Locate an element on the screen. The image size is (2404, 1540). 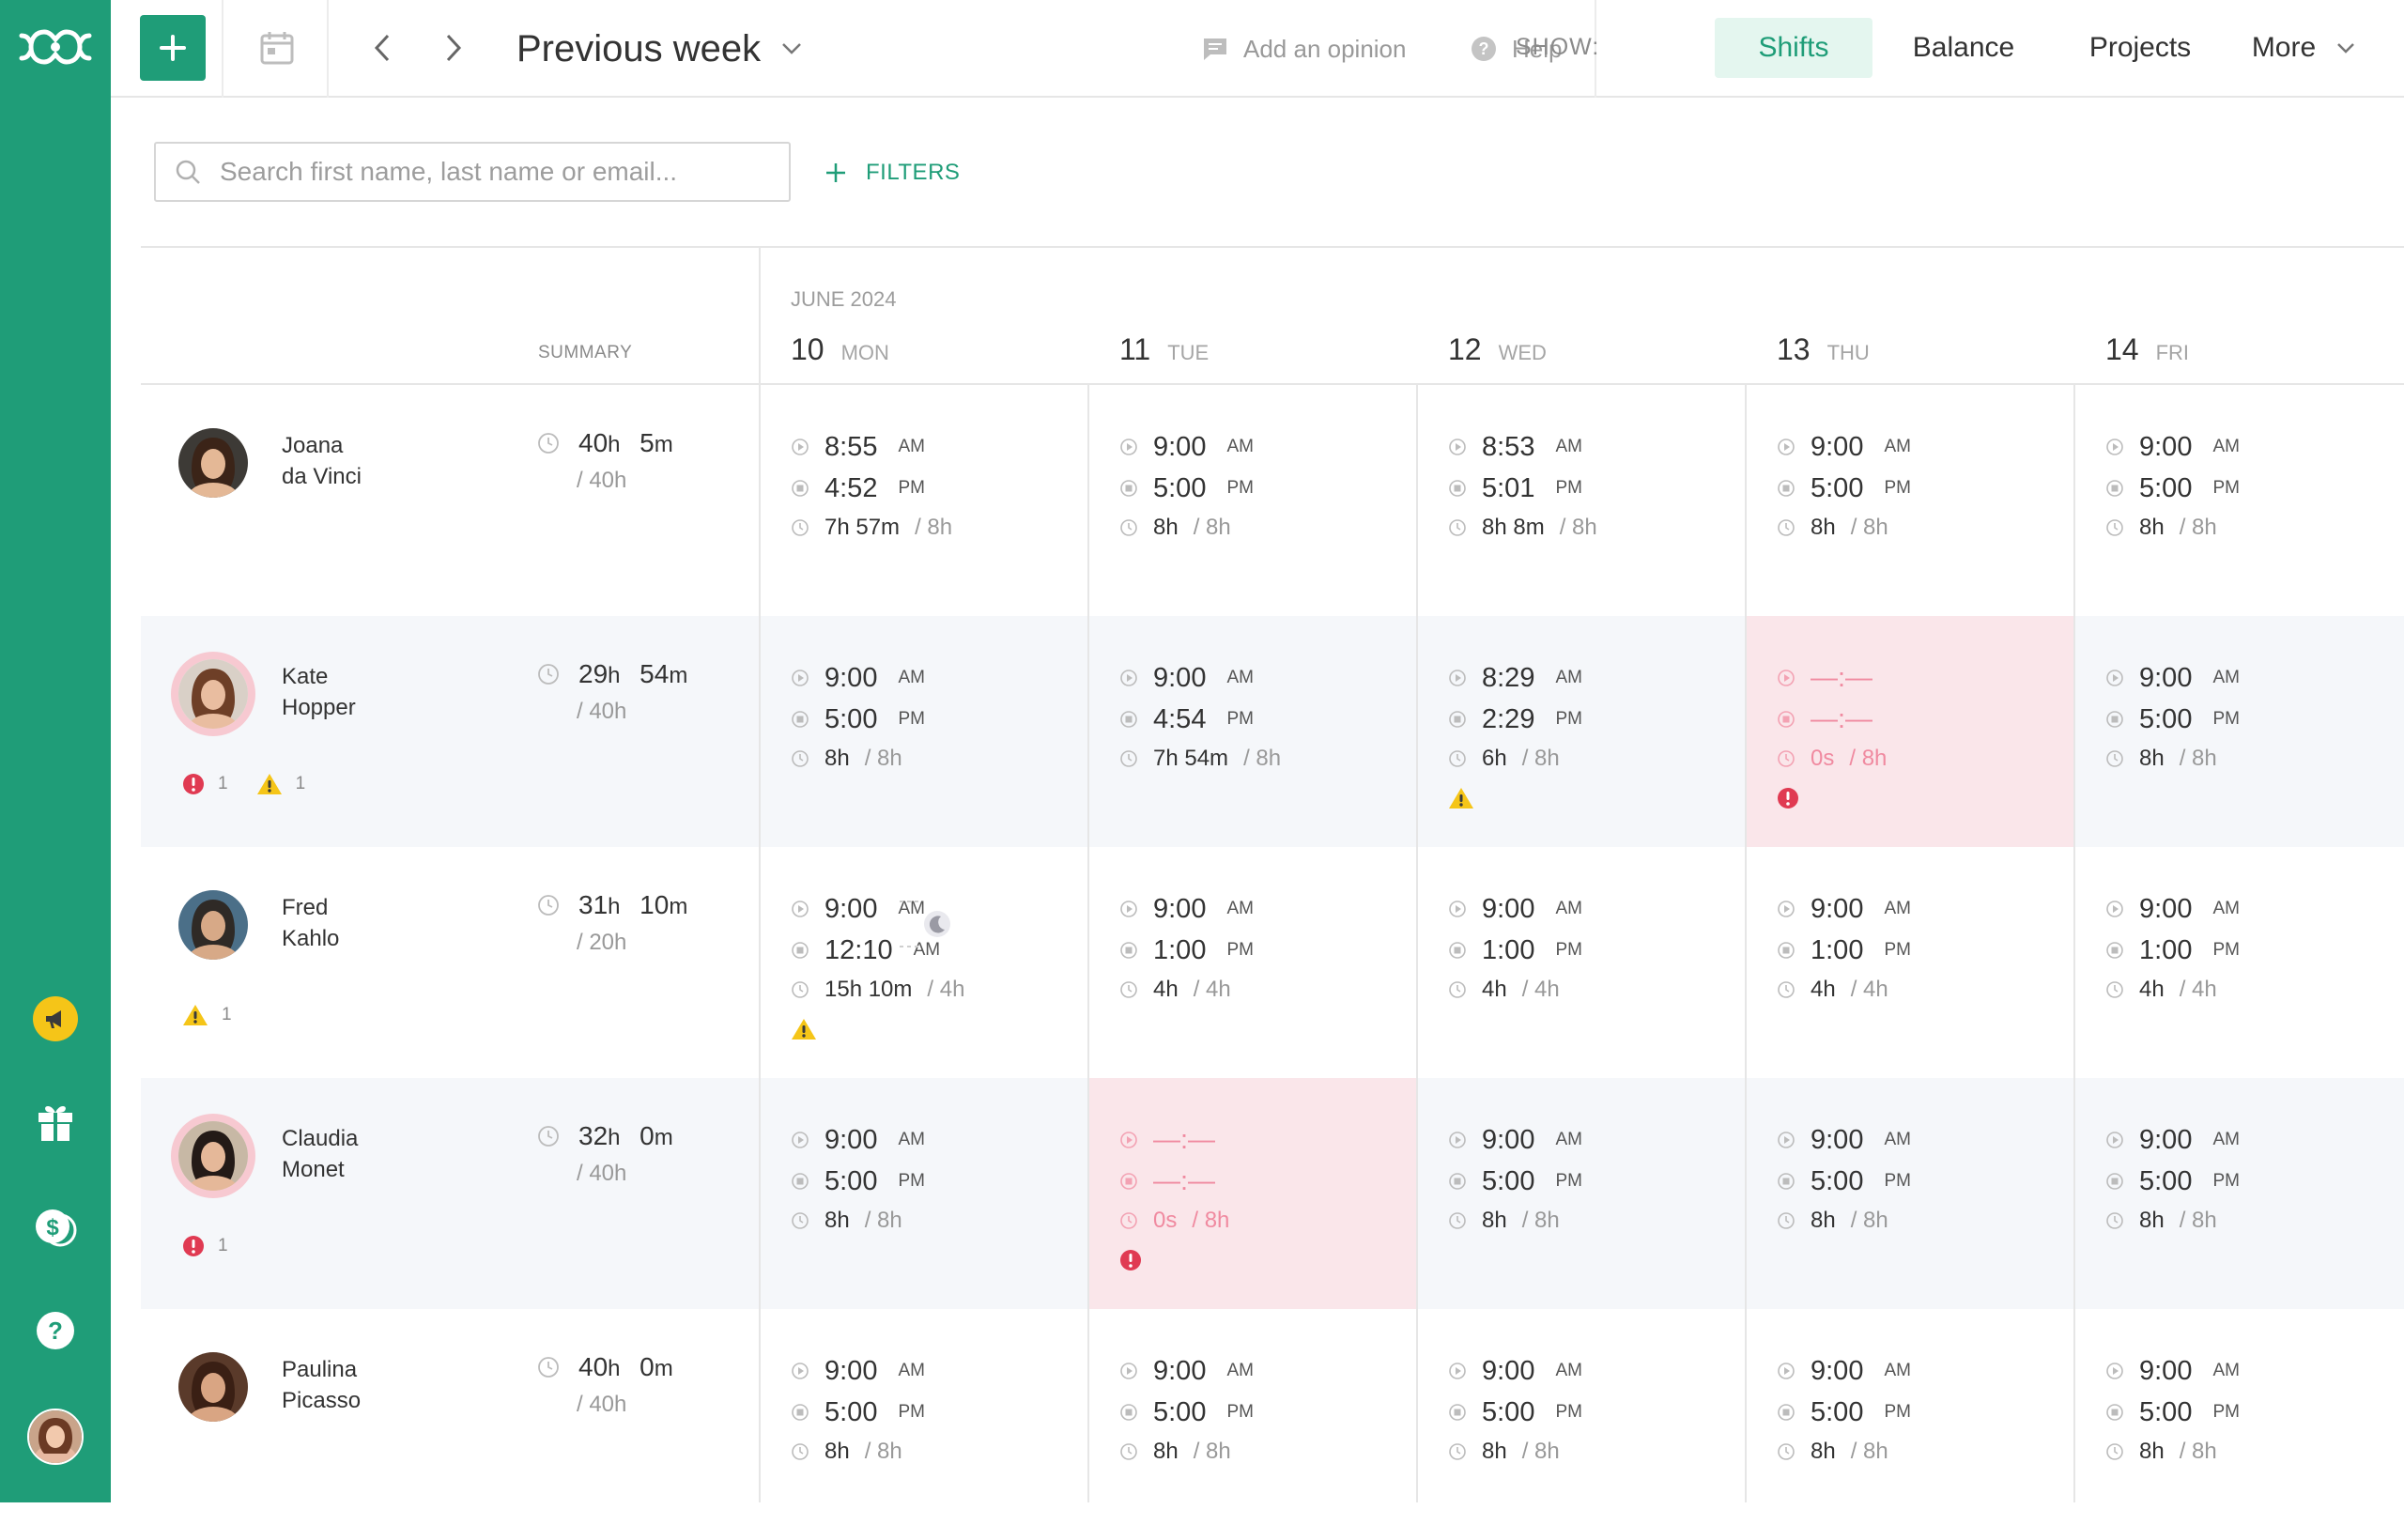
add-button is located at coordinates (173, 48).